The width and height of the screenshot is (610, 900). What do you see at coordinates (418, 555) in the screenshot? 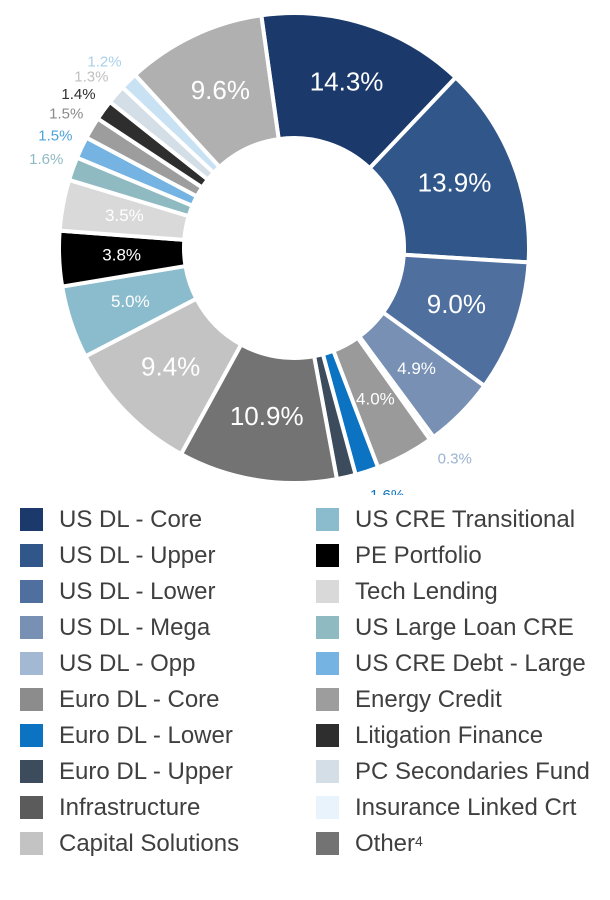
I see `legend-label: PE Portfolio` at bounding box center [418, 555].